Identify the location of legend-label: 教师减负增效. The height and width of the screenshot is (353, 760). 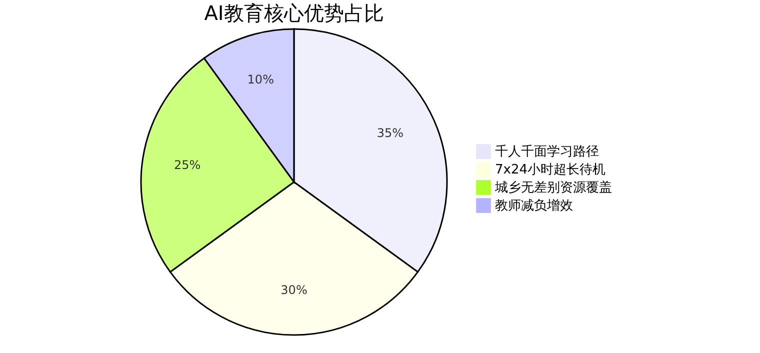
(534, 206).